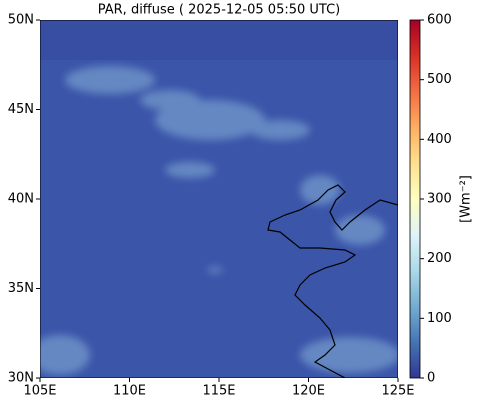  What do you see at coordinates (439, 258) in the screenshot?
I see `colorbar-tick-label: 200` at bounding box center [439, 258].